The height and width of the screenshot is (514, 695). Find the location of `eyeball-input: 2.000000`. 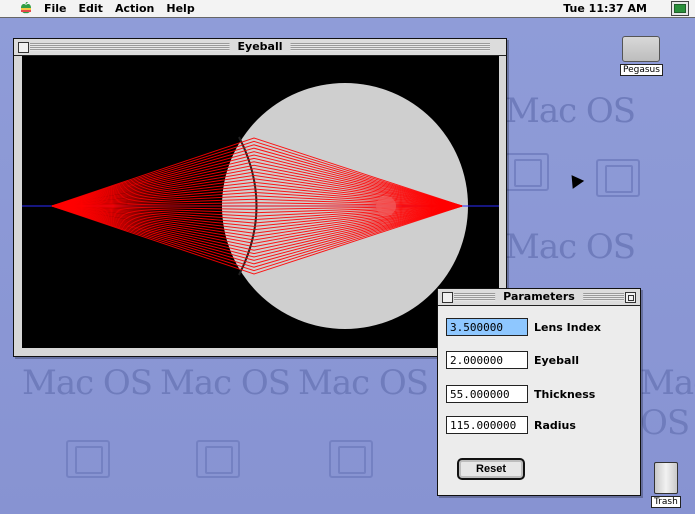

eyeball-input: 2.000000 is located at coordinates (487, 360).